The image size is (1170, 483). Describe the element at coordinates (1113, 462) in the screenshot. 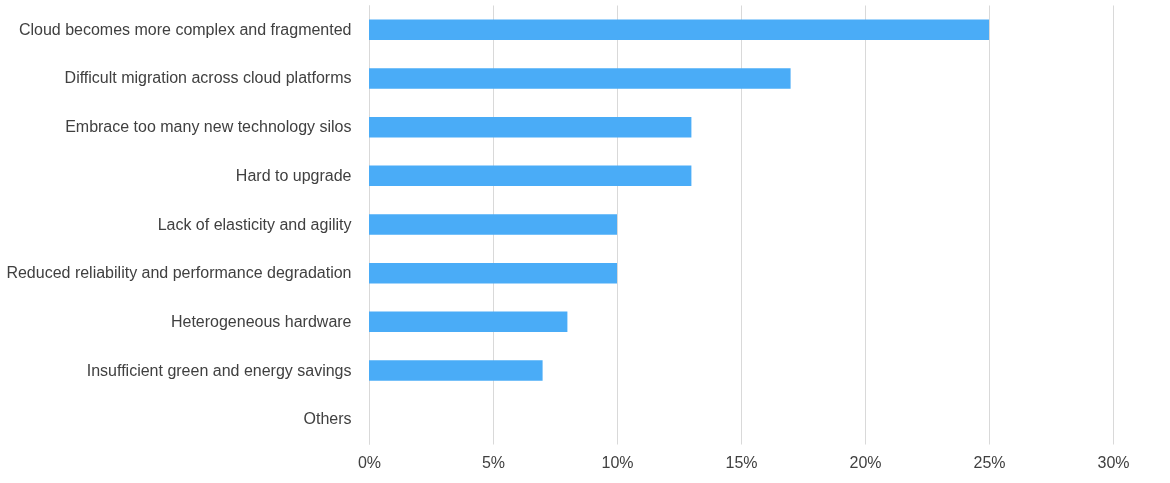

I see `x-tick-label: 30%` at that location.